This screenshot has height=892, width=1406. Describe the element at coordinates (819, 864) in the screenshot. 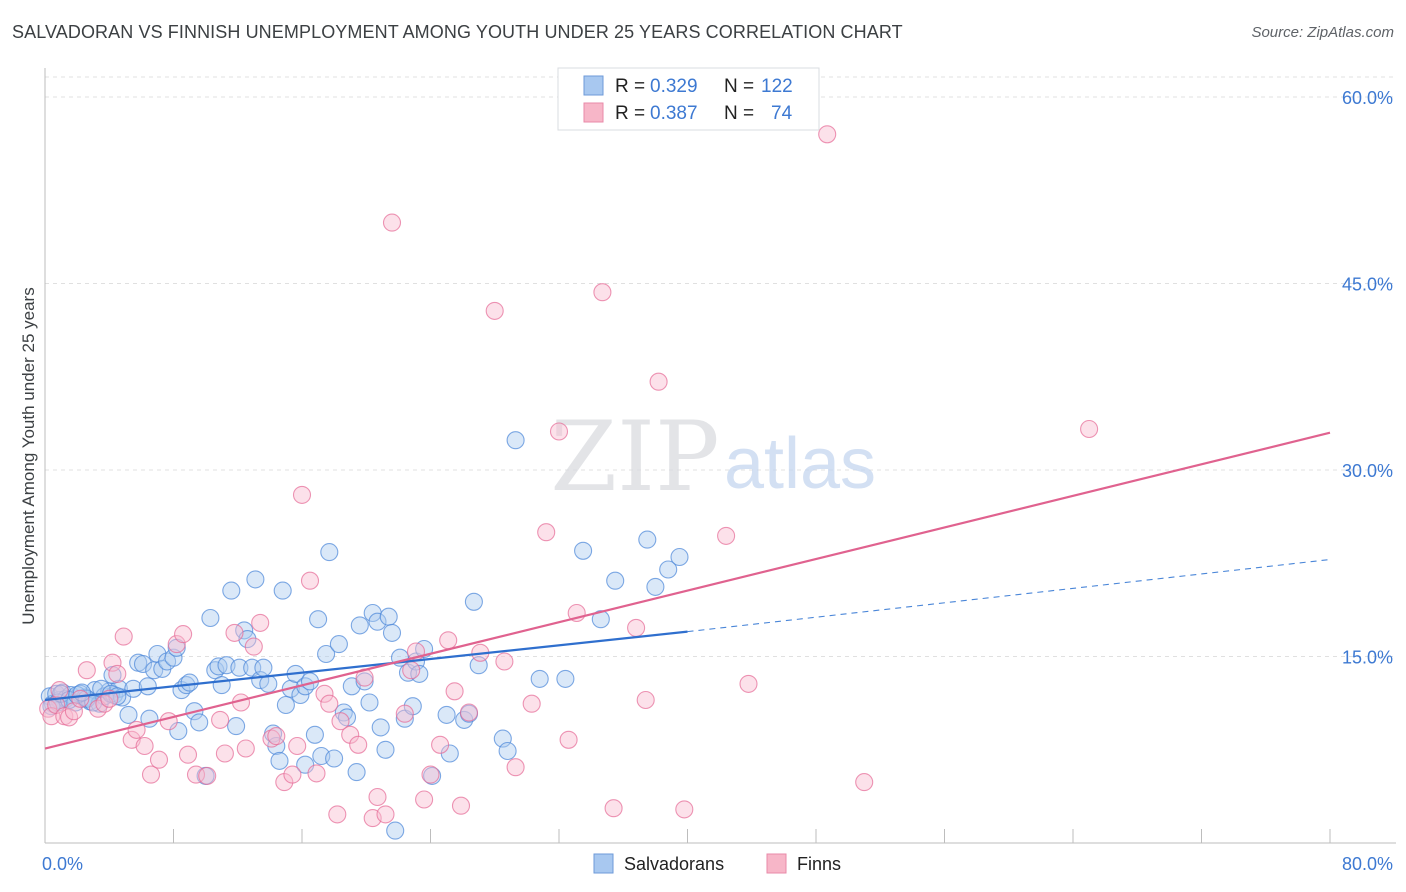

I see `legend-bottom-label-finns: Finns` at that location.